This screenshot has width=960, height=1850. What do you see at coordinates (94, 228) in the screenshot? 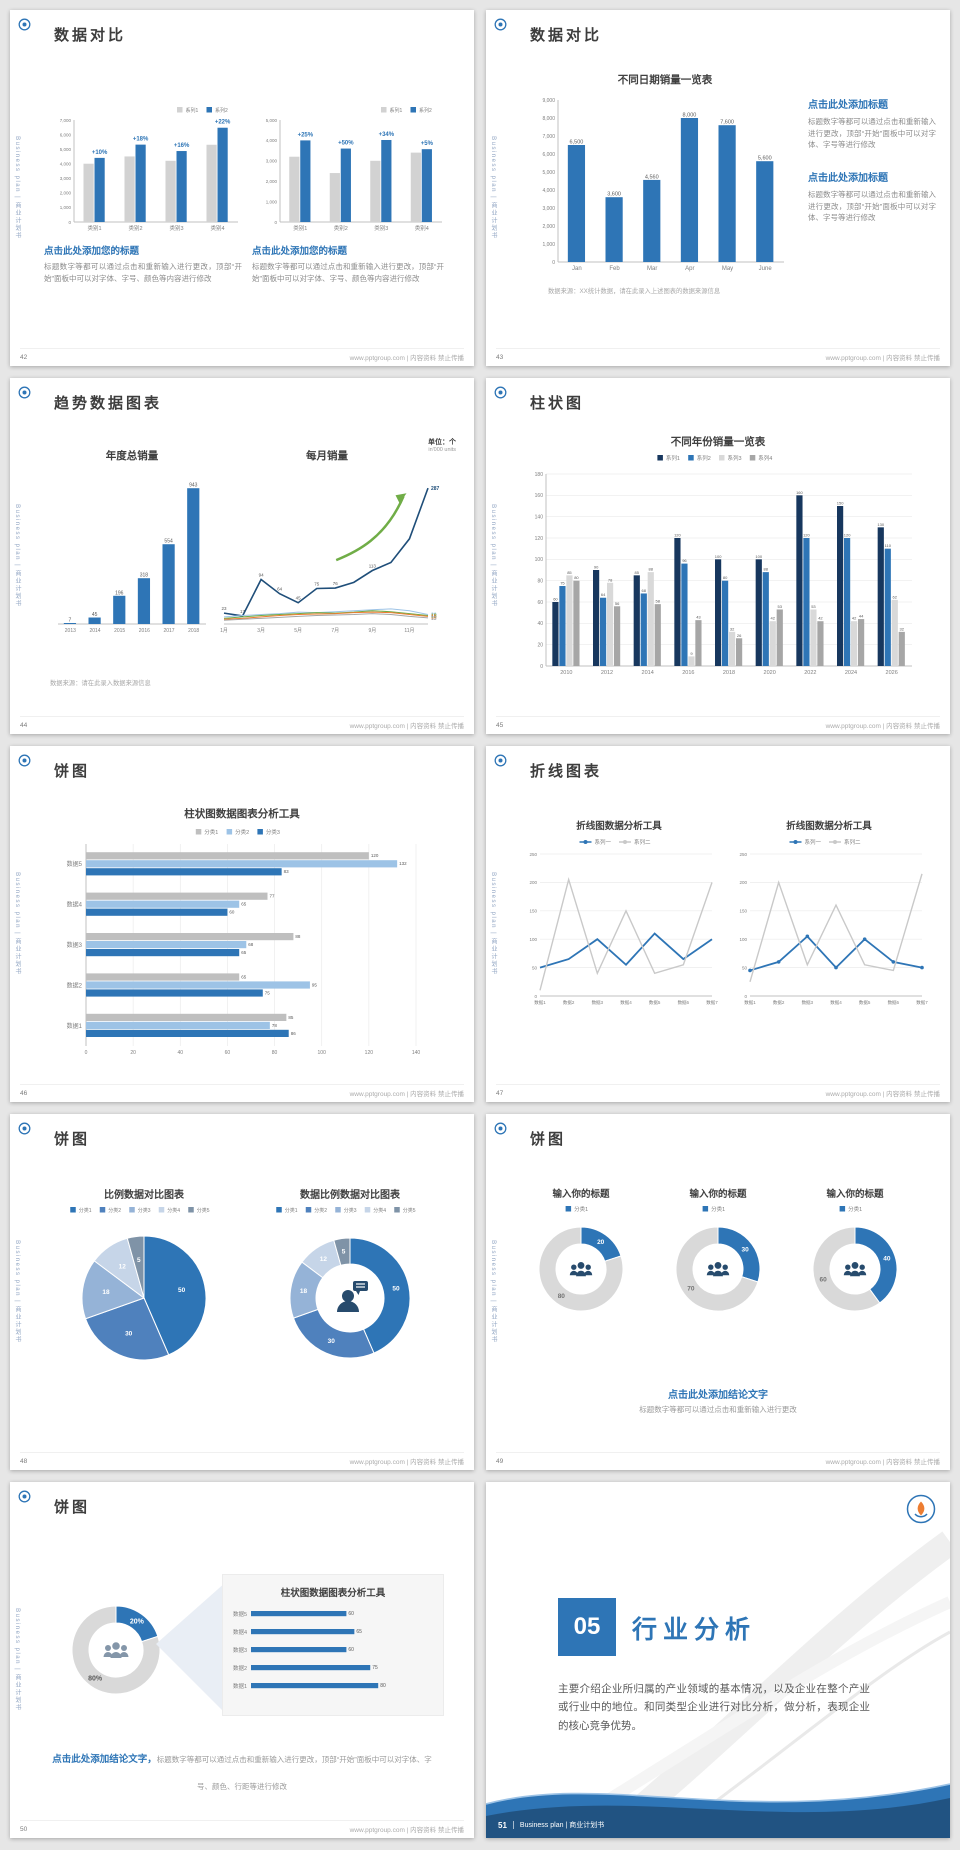
I see `svg-text: 类别1` at bounding box center [94, 228].